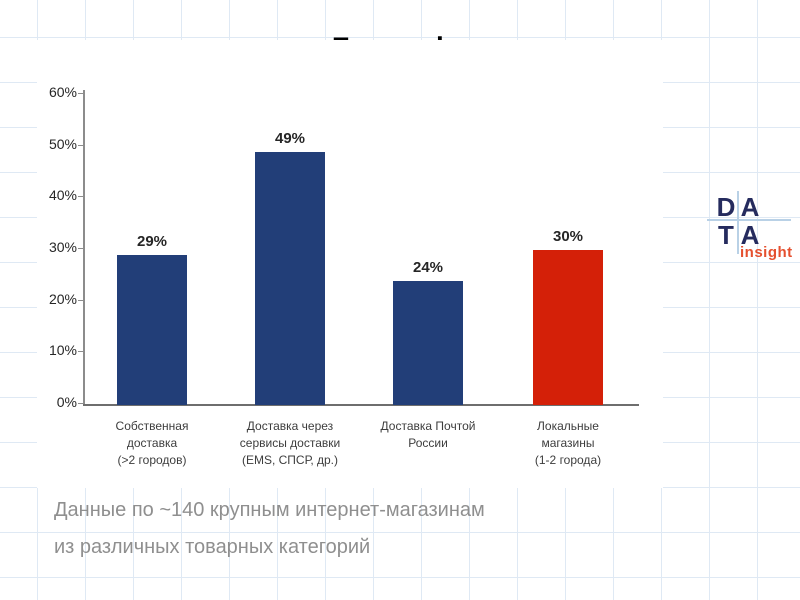 The height and width of the screenshot is (600, 800). I want to click on y-tick-label: 50%, so click(62, 143).